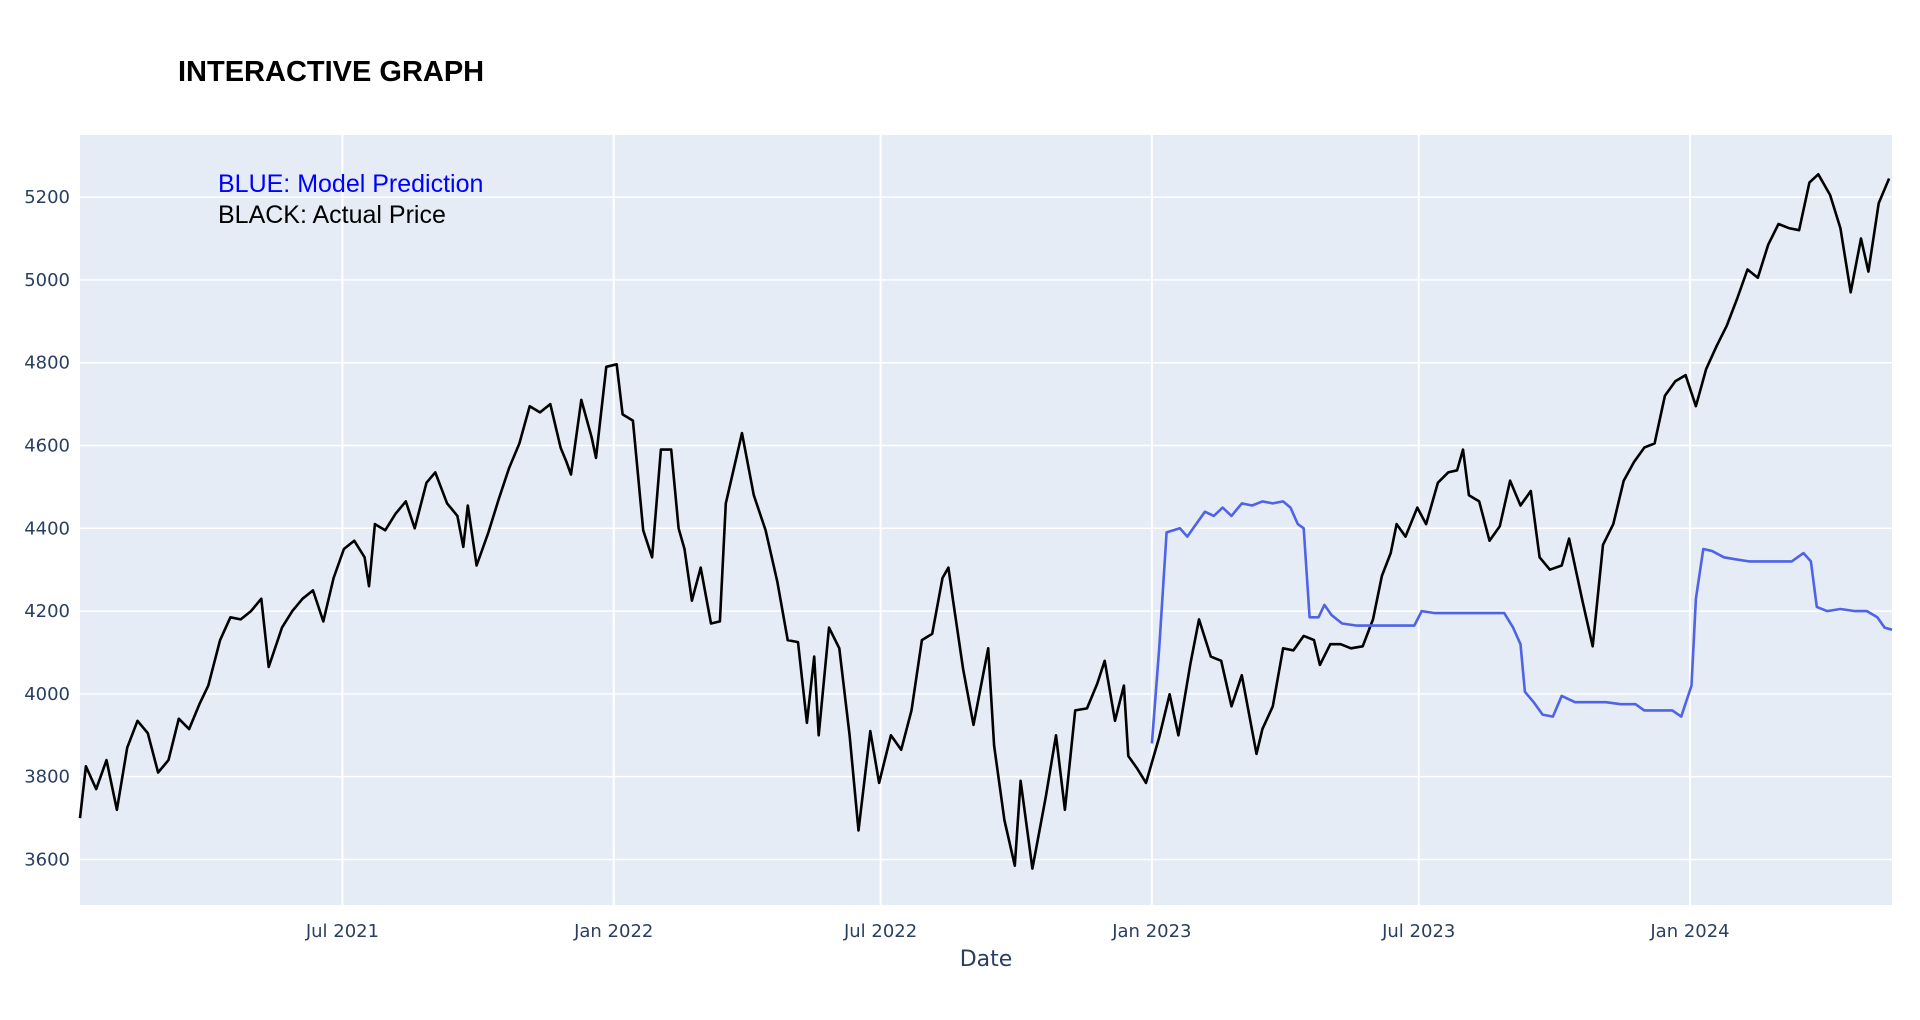 This screenshot has height=1020, width=1920. What do you see at coordinates (47, 611) in the screenshot?
I see `y-tick-label: 4200` at bounding box center [47, 611].